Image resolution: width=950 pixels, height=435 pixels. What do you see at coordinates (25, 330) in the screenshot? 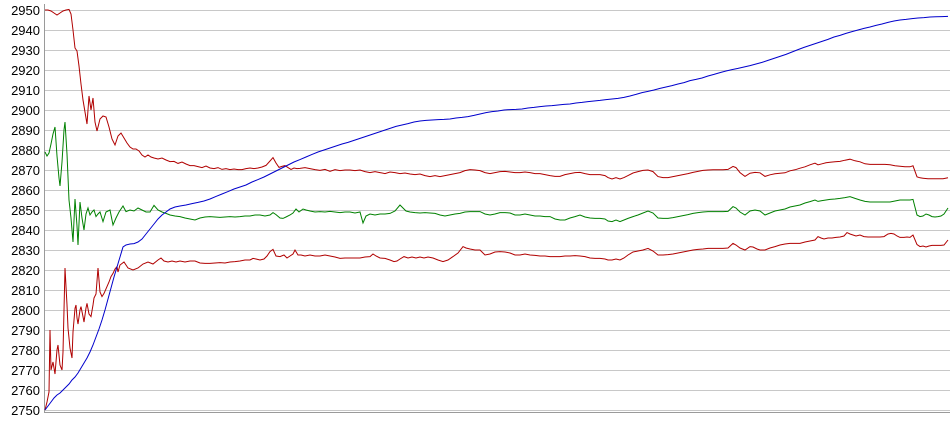
I see `y-axis-tick-label: 2790` at bounding box center [25, 330].